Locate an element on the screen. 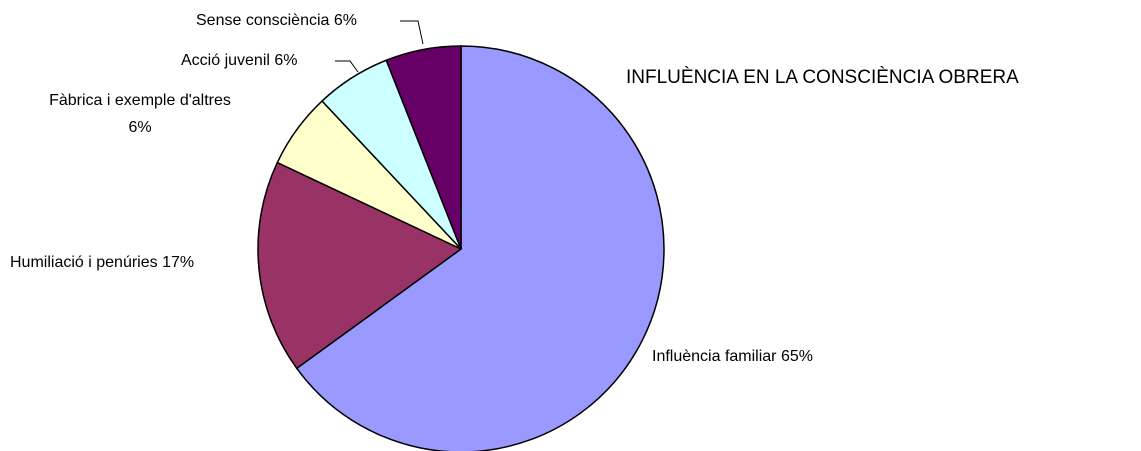  category-name: Influència familiar is located at coordinates (714, 356).